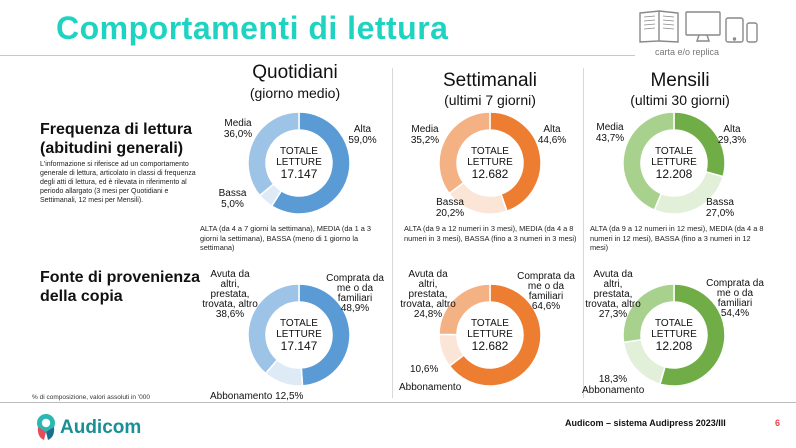 This screenshot has width=796, height=448. What do you see at coordinates (778, 423) in the screenshot?
I see `page-number: 6` at bounding box center [778, 423].